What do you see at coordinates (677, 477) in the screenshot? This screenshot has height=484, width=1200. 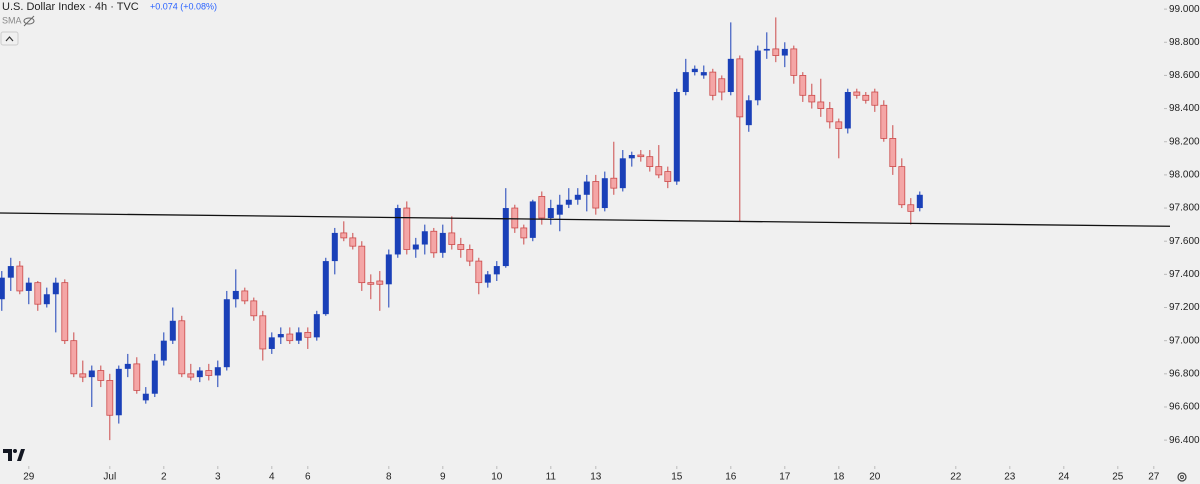 I see `x-tick-label: 15` at bounding box center [677, 477].